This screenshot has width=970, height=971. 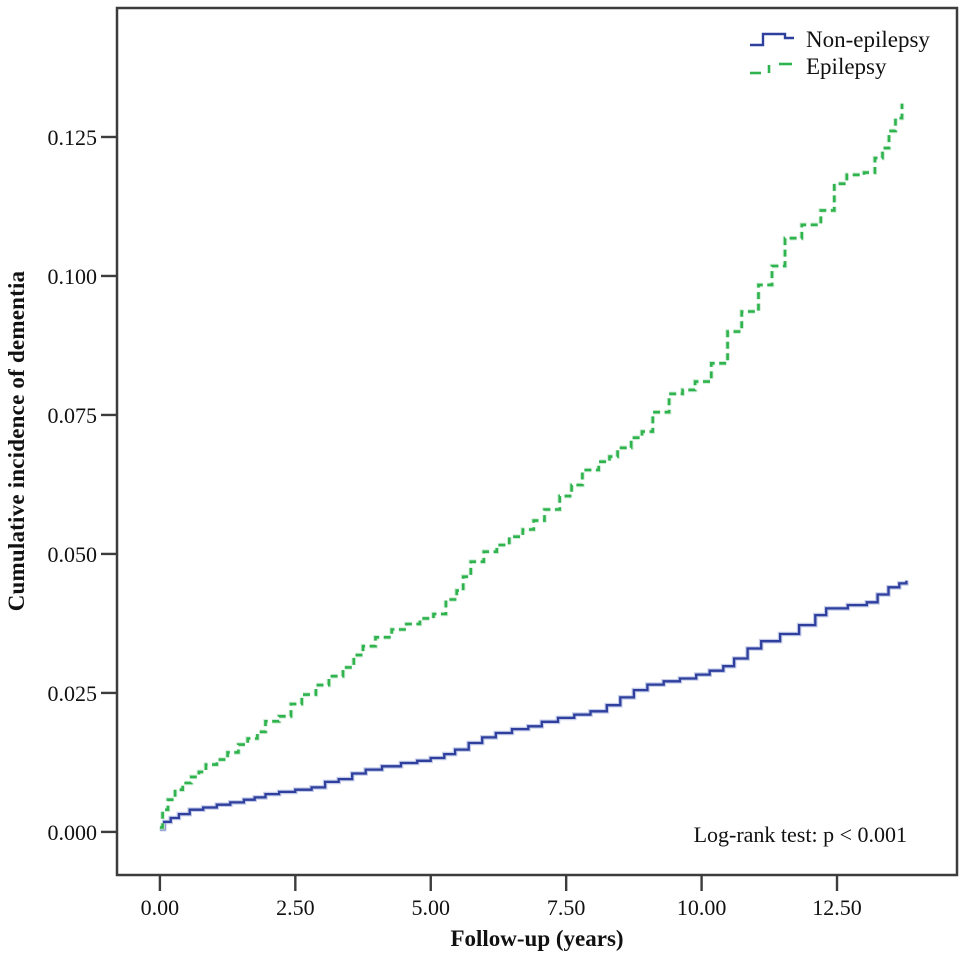 I want to click on legend: Non-epilepsy Epilepsy, so click(x=839, y=53).